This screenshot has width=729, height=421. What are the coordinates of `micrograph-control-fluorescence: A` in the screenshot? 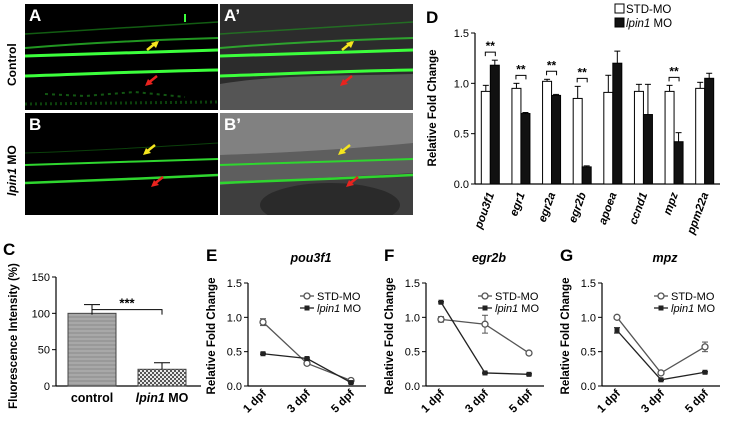 It's located at (121, 57).